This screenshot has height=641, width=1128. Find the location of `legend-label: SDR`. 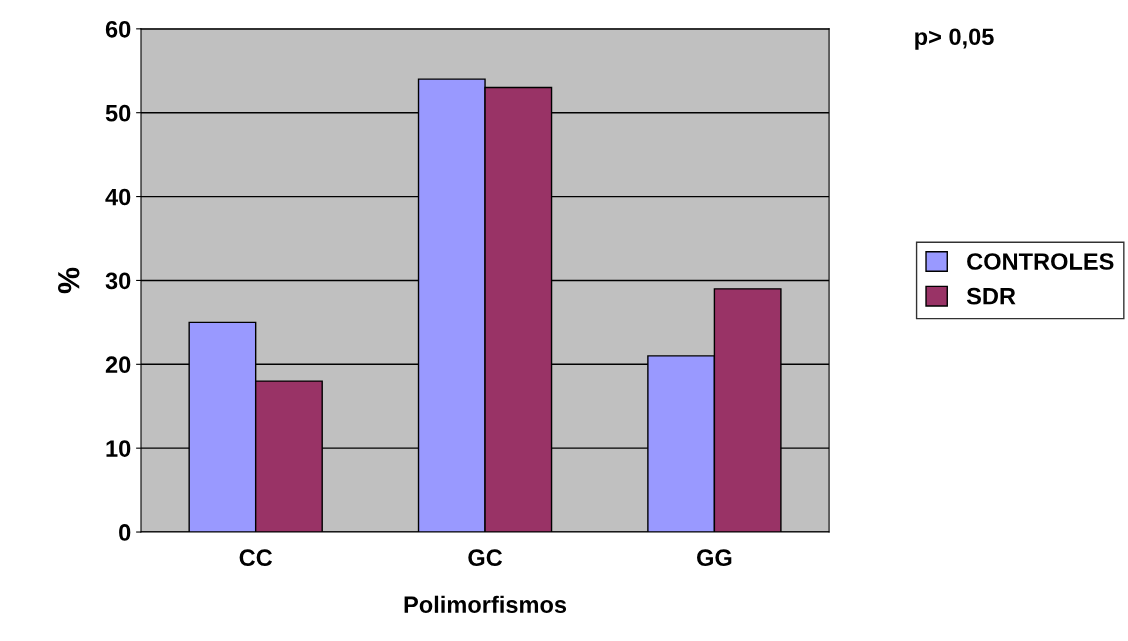

legend-label: SDR is located at coordinates (991, 296).